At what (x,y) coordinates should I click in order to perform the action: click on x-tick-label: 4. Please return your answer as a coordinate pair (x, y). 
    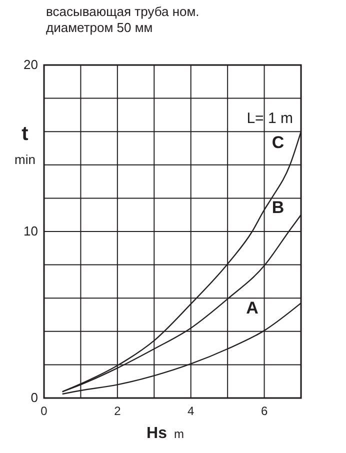
    Looking at the image, I should click on (191, 411).